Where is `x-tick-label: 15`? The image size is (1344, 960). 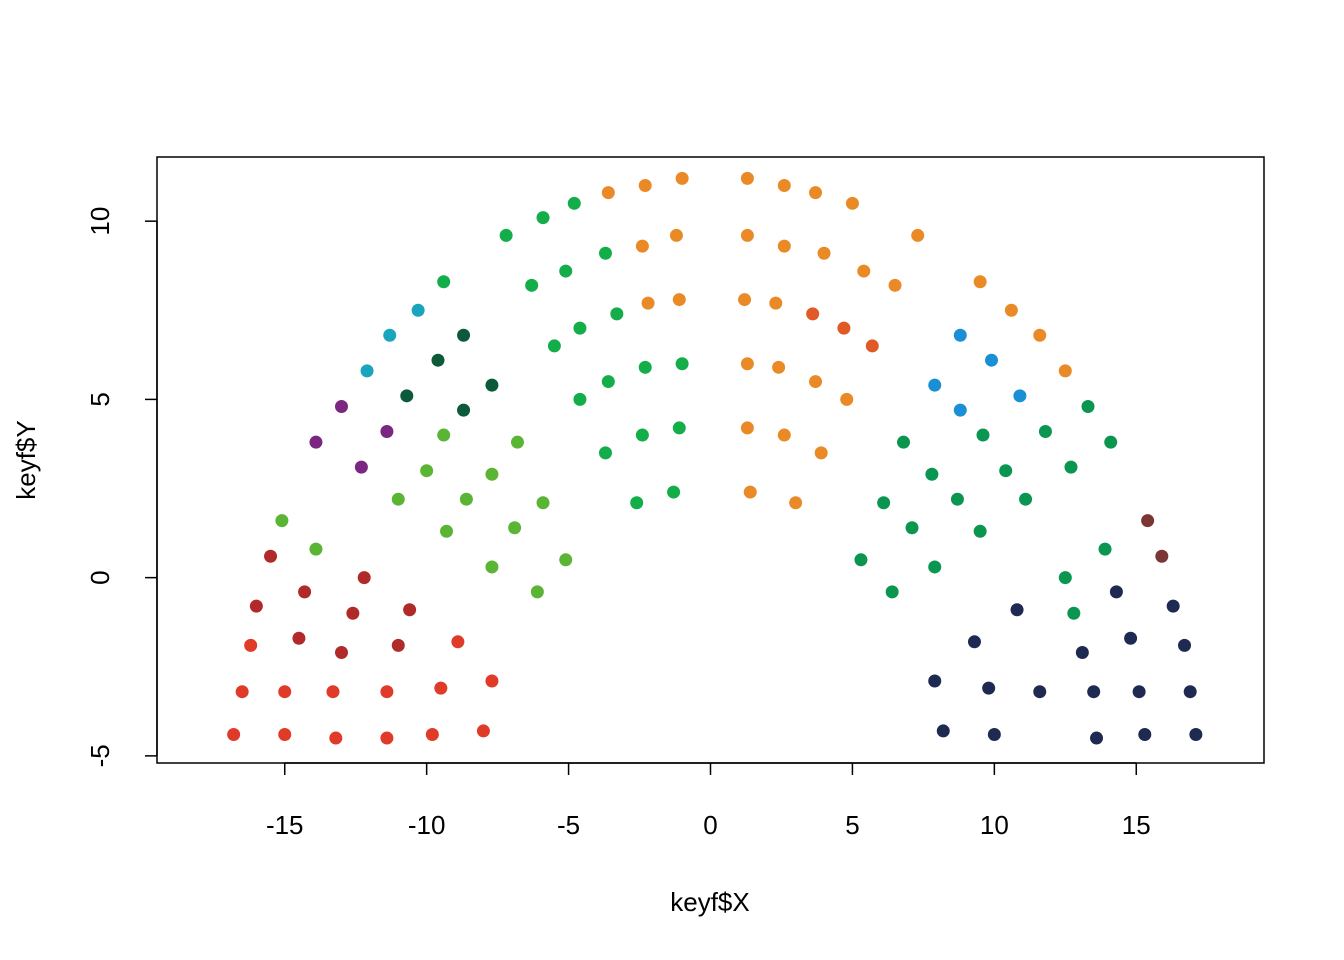 x-tick-label: 15 is located at coordinates (1136, 825).